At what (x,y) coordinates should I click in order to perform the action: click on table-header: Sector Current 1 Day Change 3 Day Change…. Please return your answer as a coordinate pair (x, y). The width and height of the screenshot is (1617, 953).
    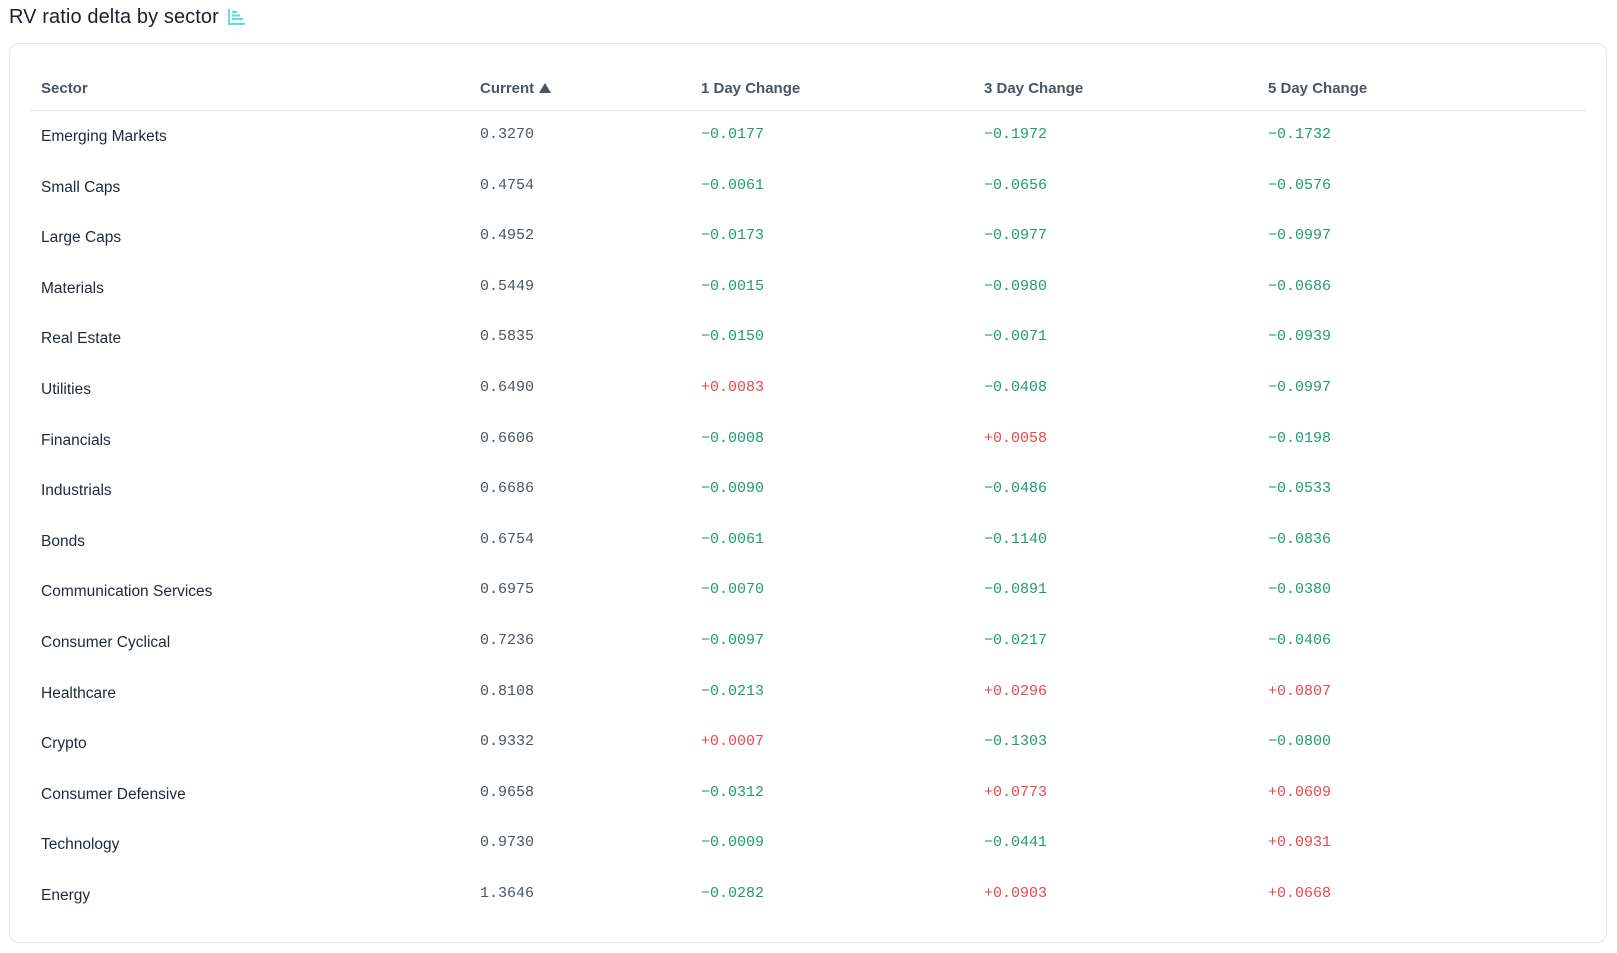
    Looking at the image, I should click on (808, 89).